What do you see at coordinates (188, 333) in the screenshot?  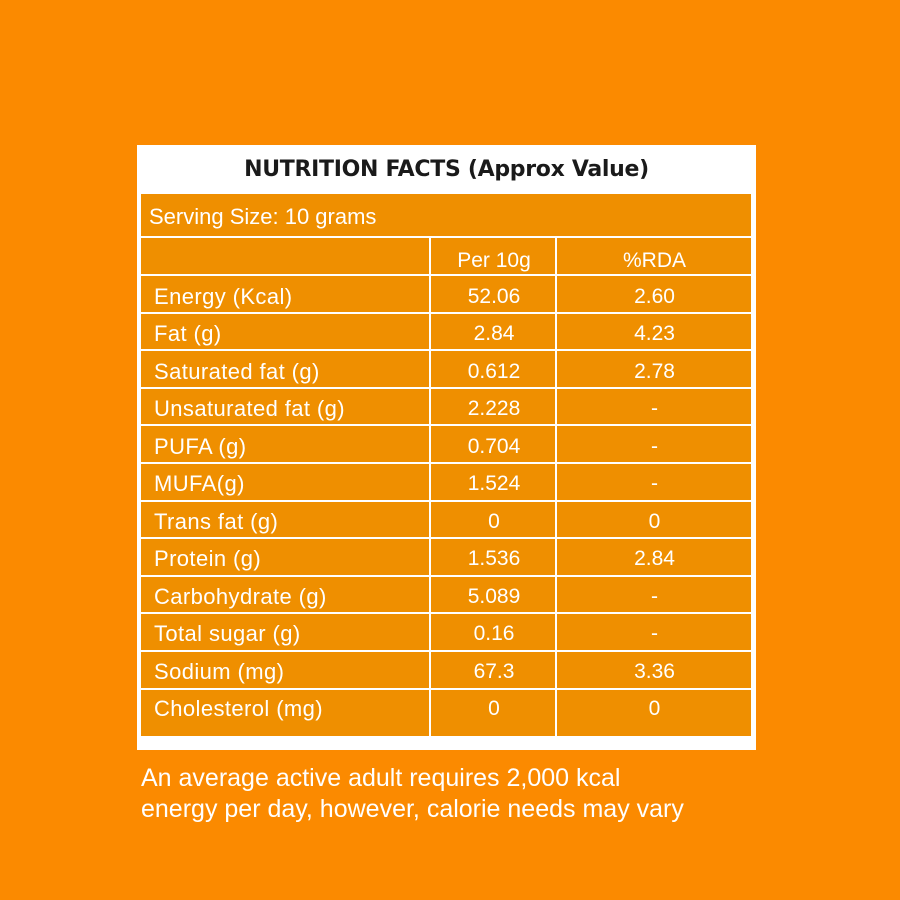 I see `row-label: Fat (g)` at bounding box center [188, 333].